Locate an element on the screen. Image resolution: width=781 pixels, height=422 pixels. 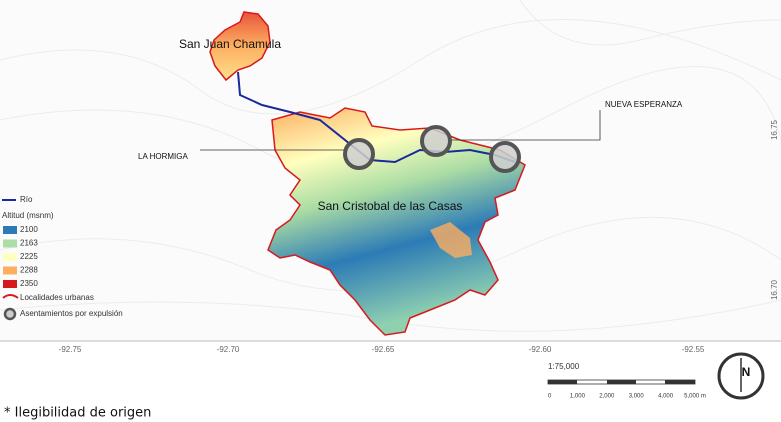
scale-label: 1,000 is located at coordinates (578, 397).